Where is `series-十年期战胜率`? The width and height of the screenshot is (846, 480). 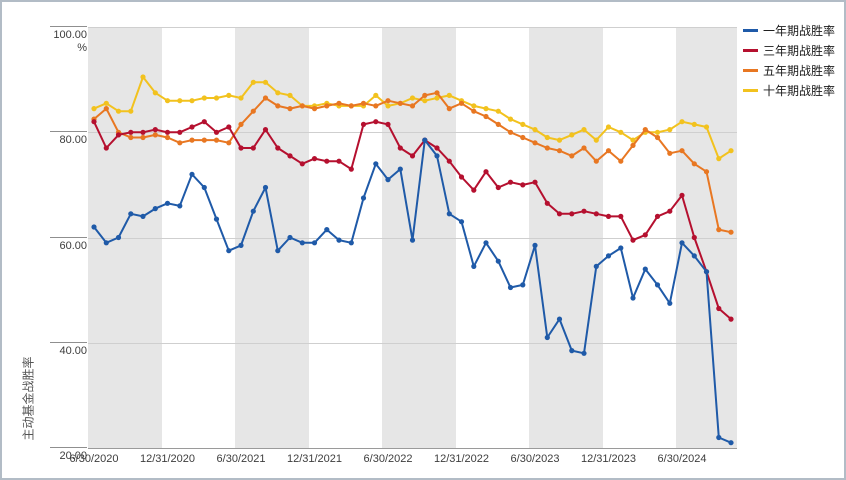 series-十年期战胜率 is located at coordinates (412, 118).